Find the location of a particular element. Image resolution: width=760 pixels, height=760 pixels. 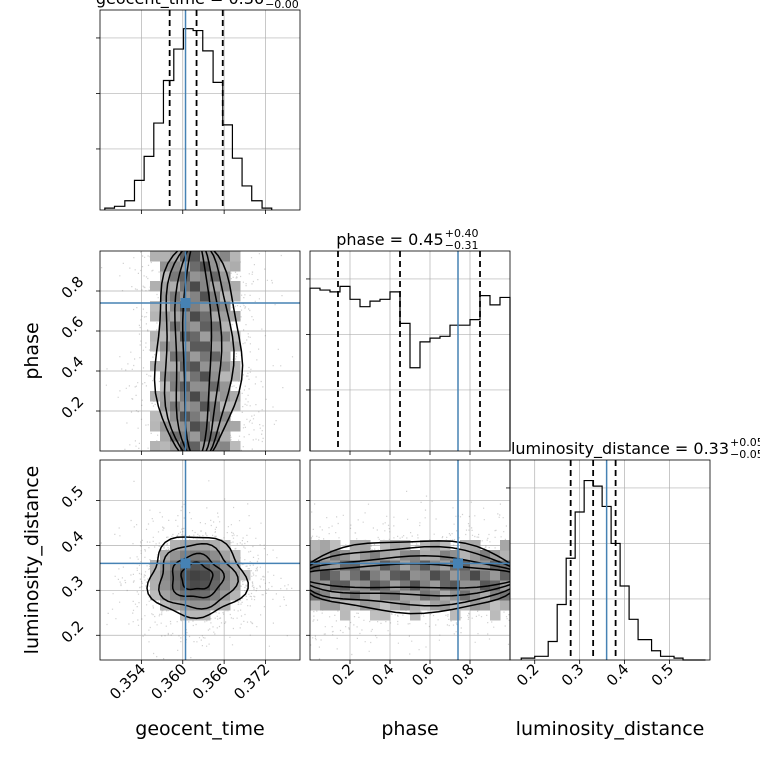

panel-frame is located at coordinates (200, 560).